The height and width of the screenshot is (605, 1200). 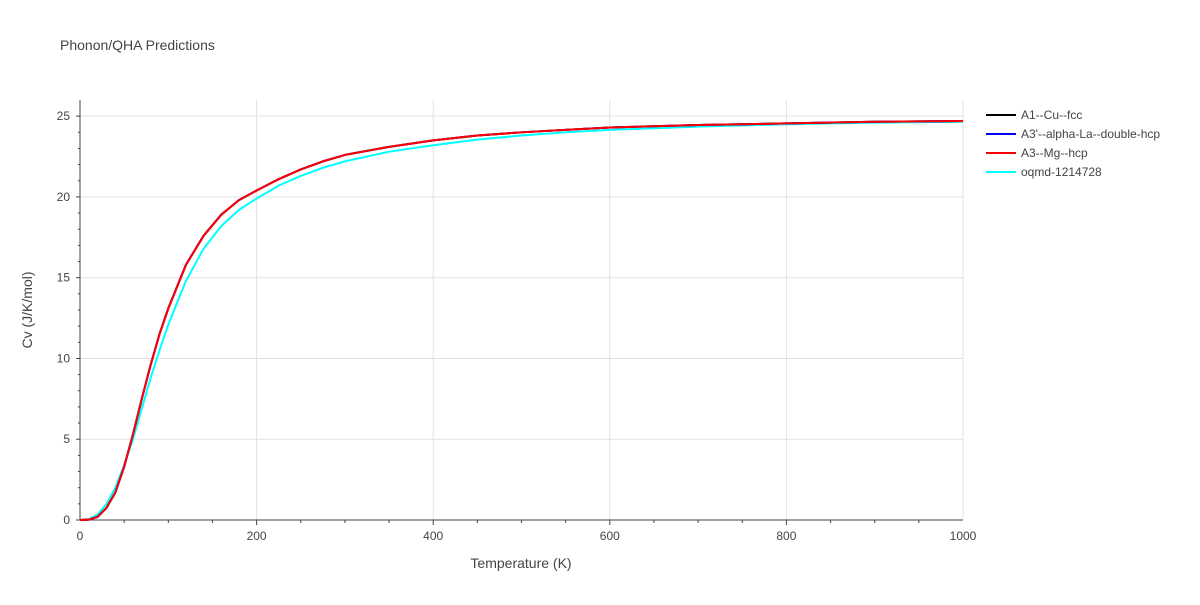 I want to click on y-tick-label: 20, so click(x=64, y=197).